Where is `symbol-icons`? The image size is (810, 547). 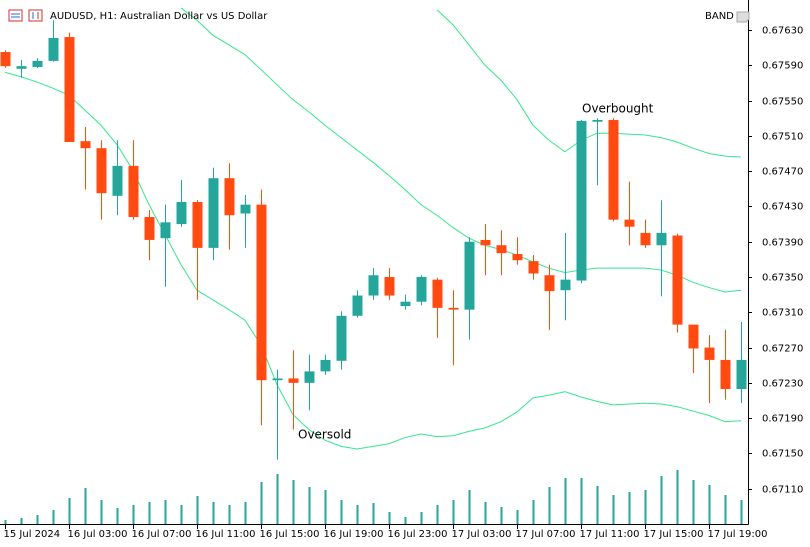 symbol-icons is located at coordinates (25, 15).